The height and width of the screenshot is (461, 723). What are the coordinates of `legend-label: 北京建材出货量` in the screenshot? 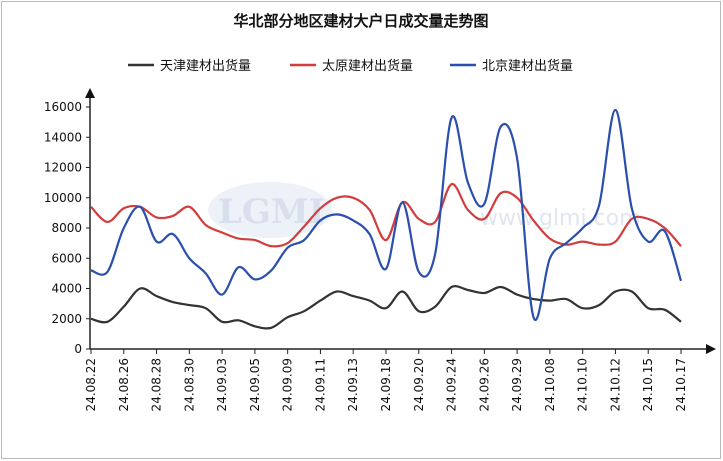 It's located at (527, 66).